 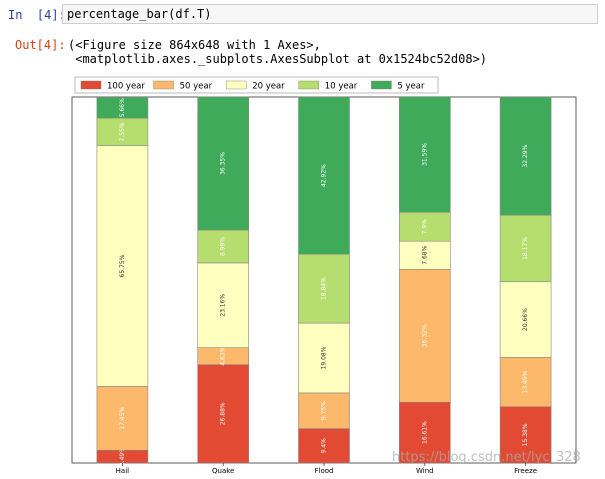 What do you see at coordinates (122, 471) in the screenshot?
I see `x-tick-label-hail: Hail` at bounding box center [122, 471].